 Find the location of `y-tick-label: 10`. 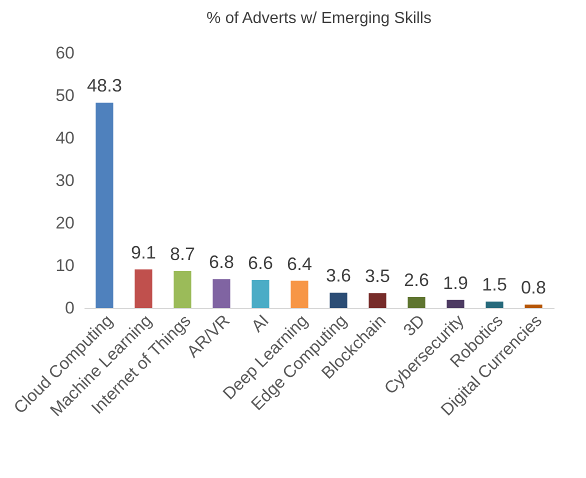

y-tick-label: 10 is located at coordinates (65, 265).